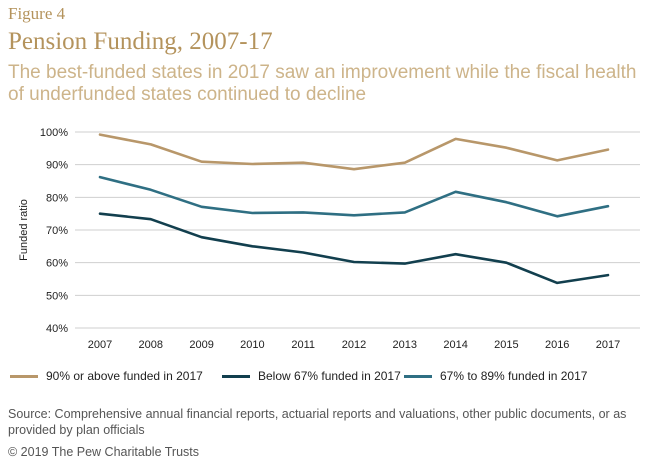 This screenshot has height=470, width=650. I want to click on x-tick-label: 2011, so click(303, 345).